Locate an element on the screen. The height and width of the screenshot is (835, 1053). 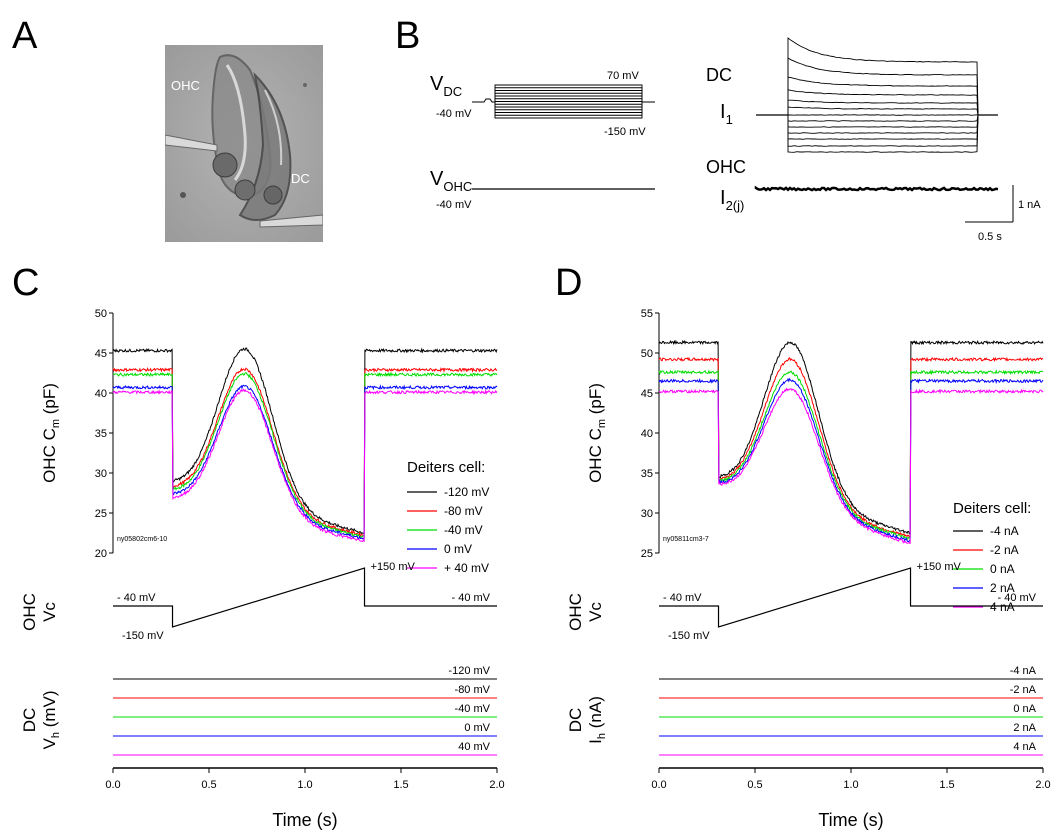
hold-level-label: 0 mV is located at coordinates (477, 728).